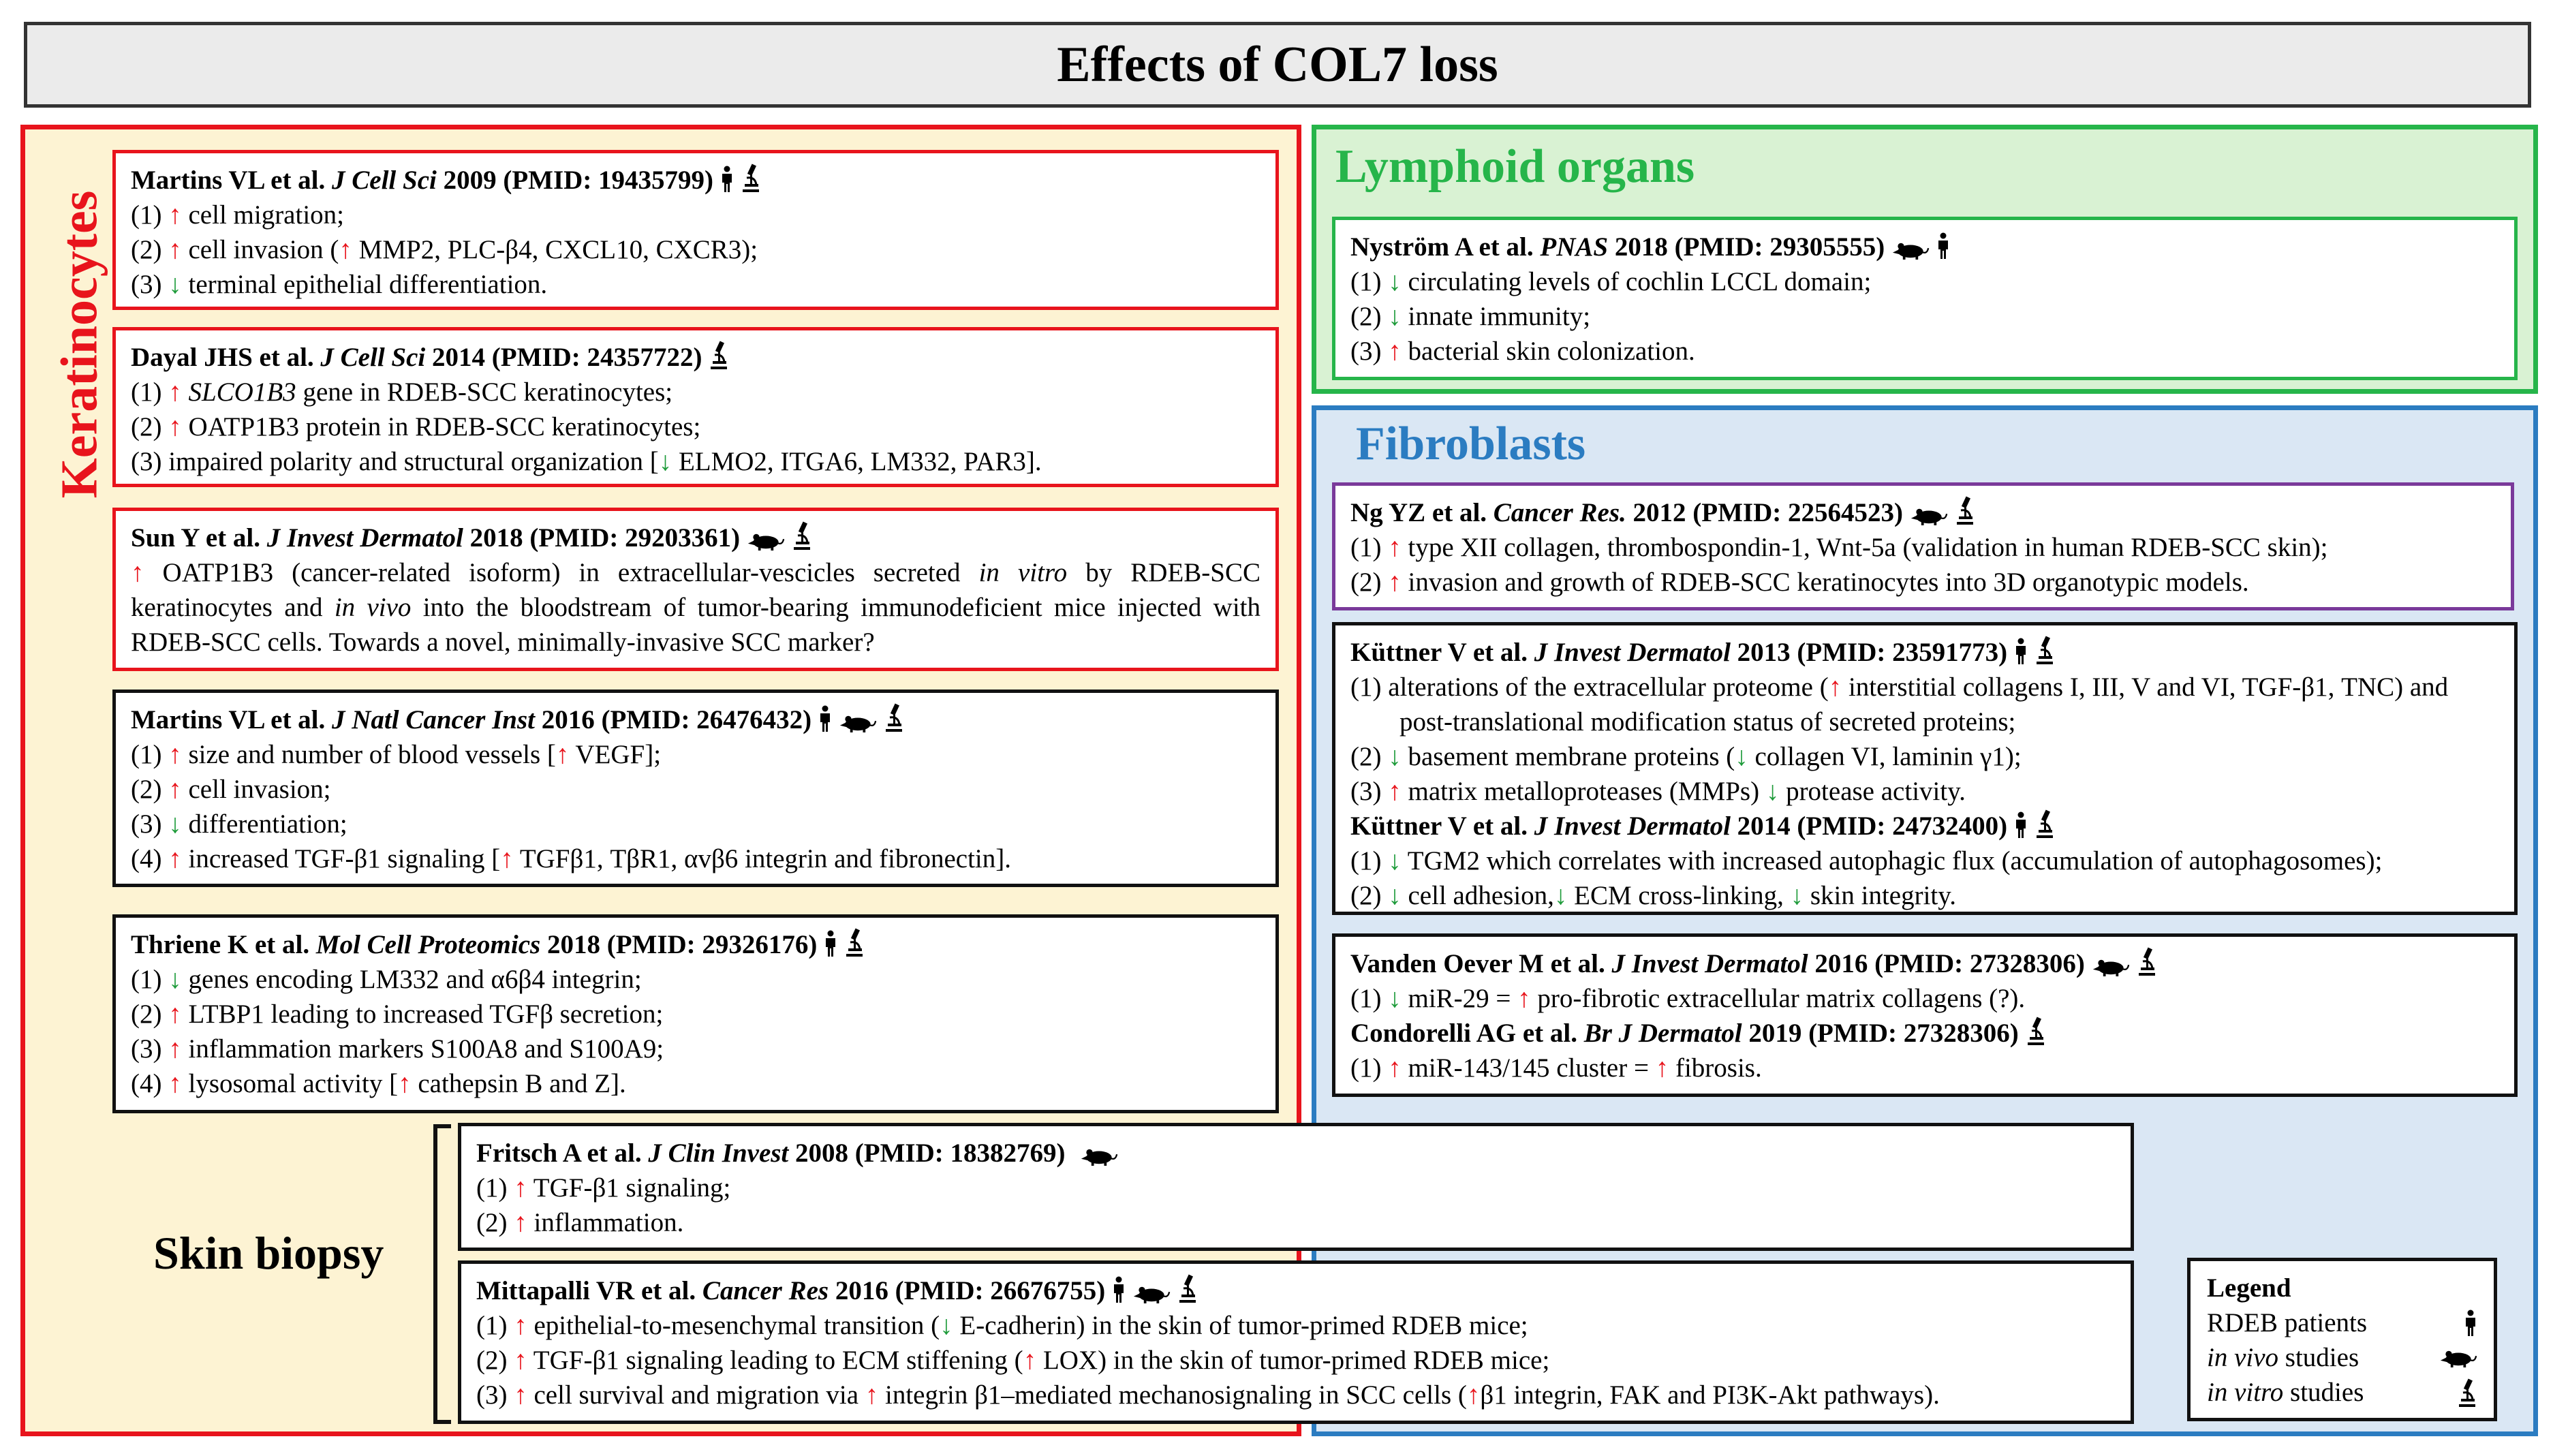  I want to click on fibroblasts-title: Fibroblasts, so click(1471, 444).